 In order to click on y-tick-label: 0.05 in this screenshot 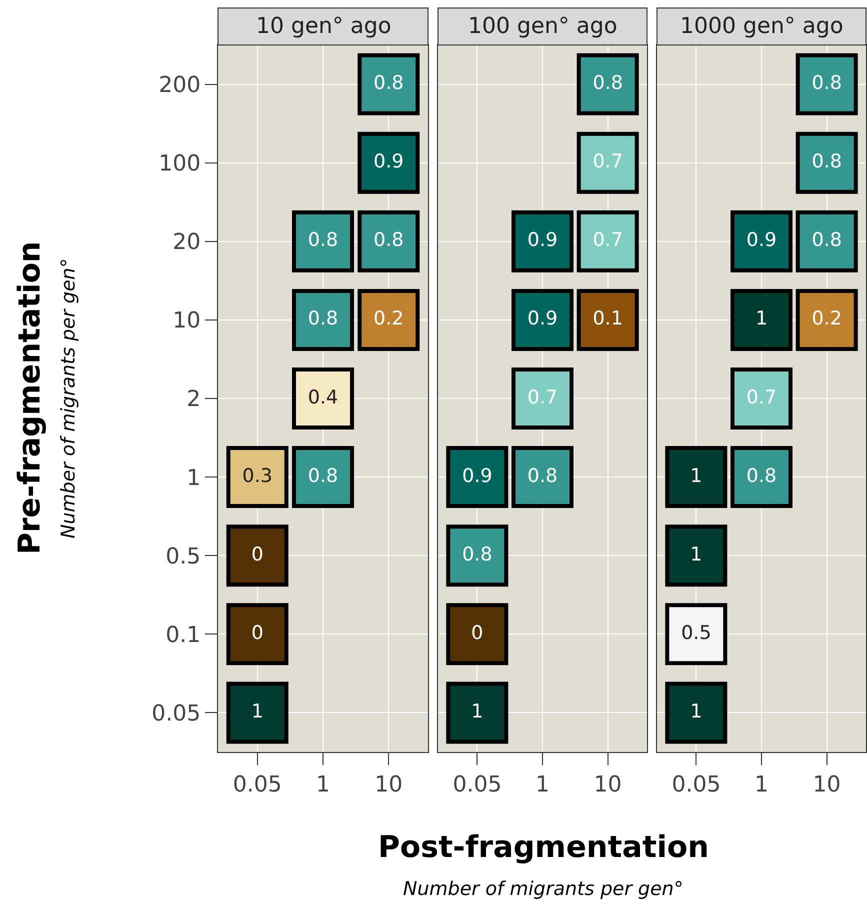, I will do `click(176, 713)`.